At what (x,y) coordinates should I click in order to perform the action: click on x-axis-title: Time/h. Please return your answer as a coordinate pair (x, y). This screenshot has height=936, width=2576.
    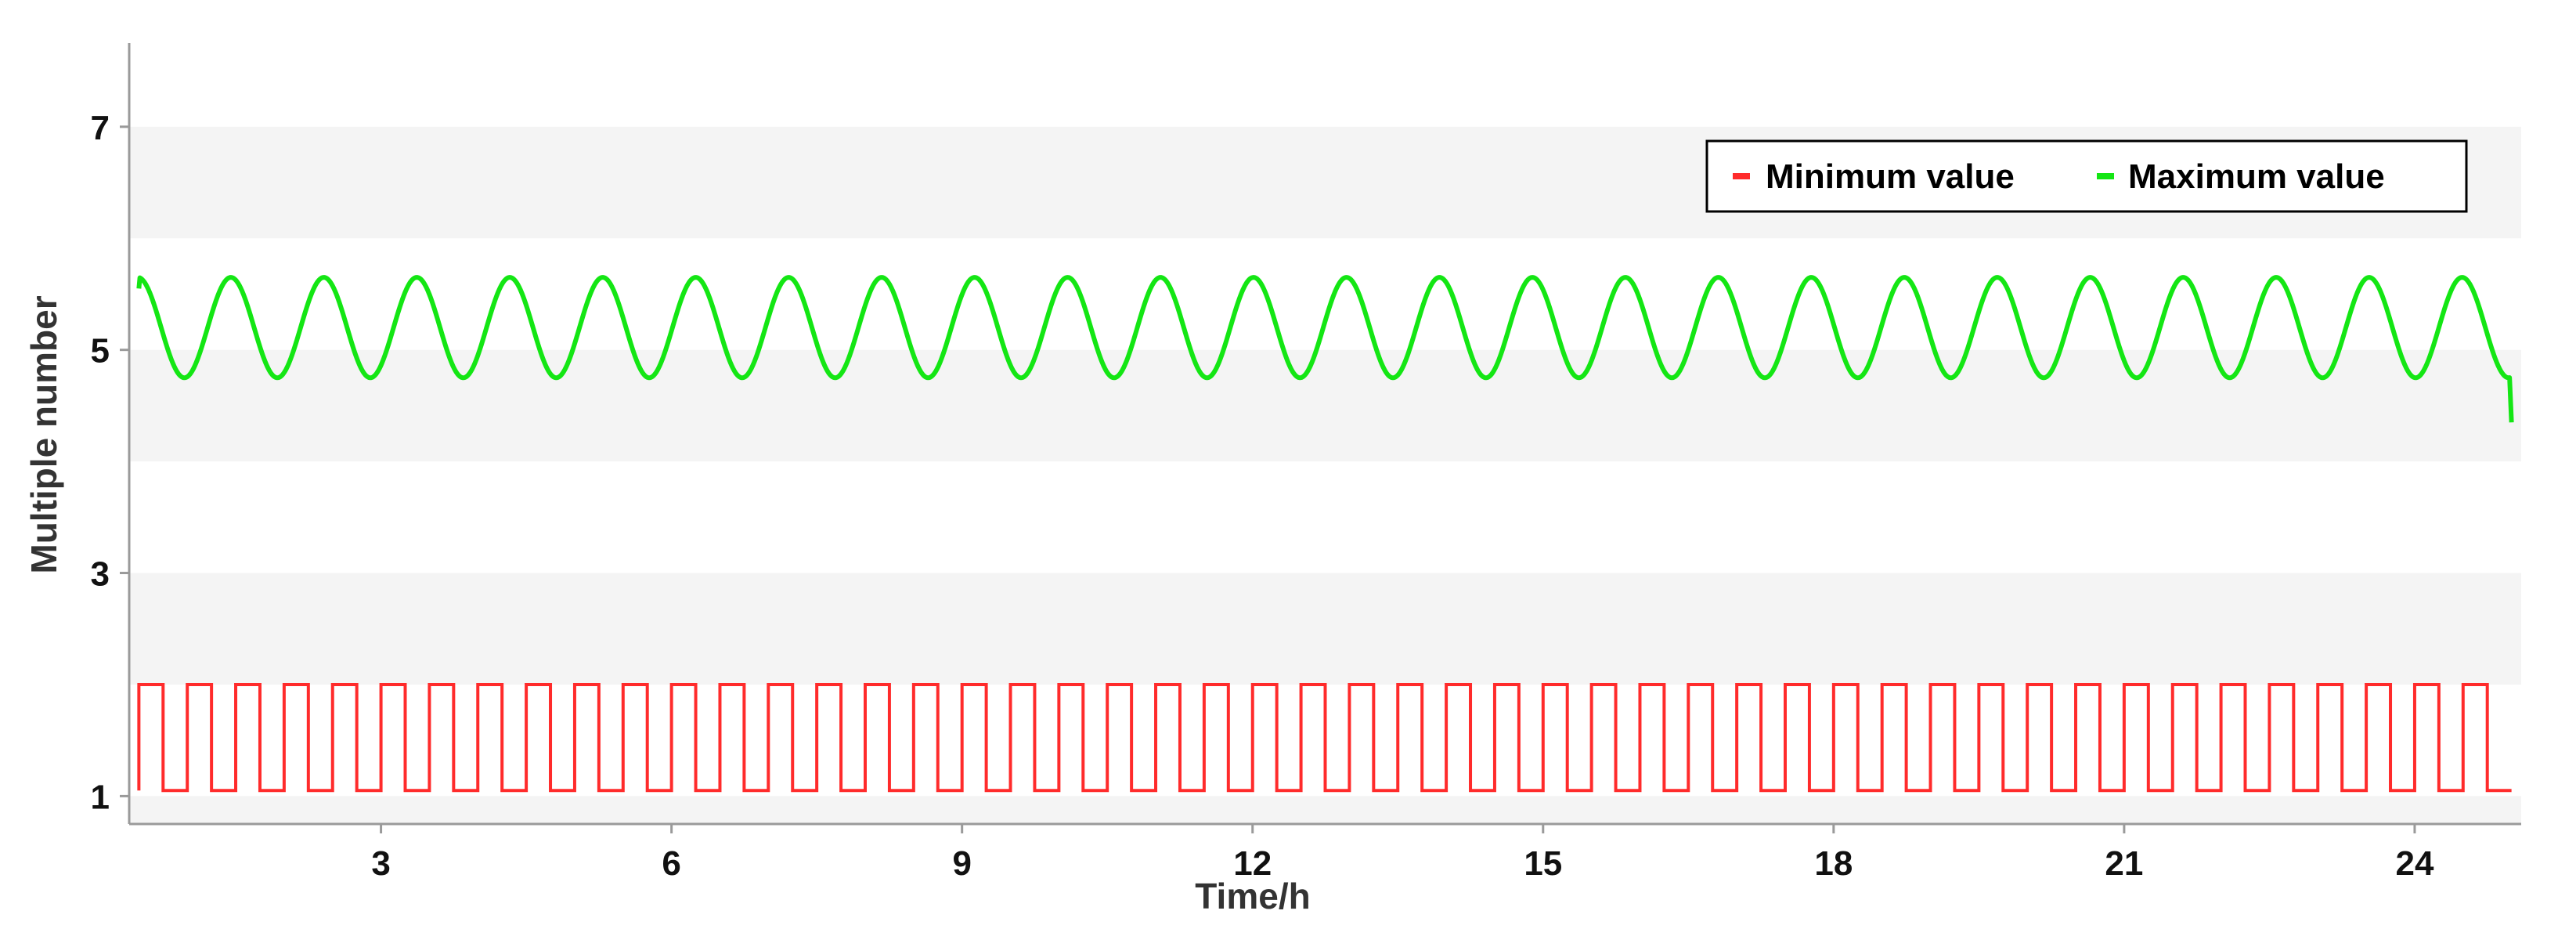
    Looking at the image, I should click on (1252, 896).